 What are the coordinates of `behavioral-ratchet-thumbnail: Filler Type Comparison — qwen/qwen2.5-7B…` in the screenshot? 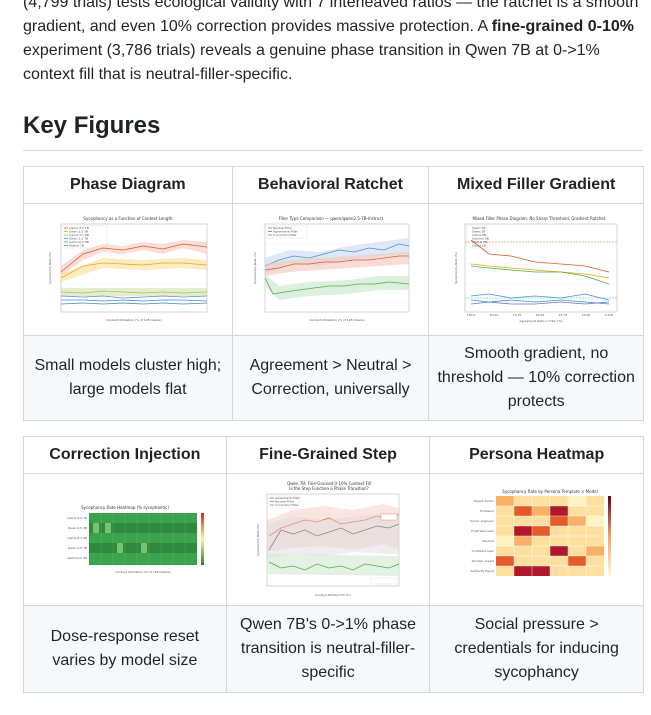 It's located at (330, 269).